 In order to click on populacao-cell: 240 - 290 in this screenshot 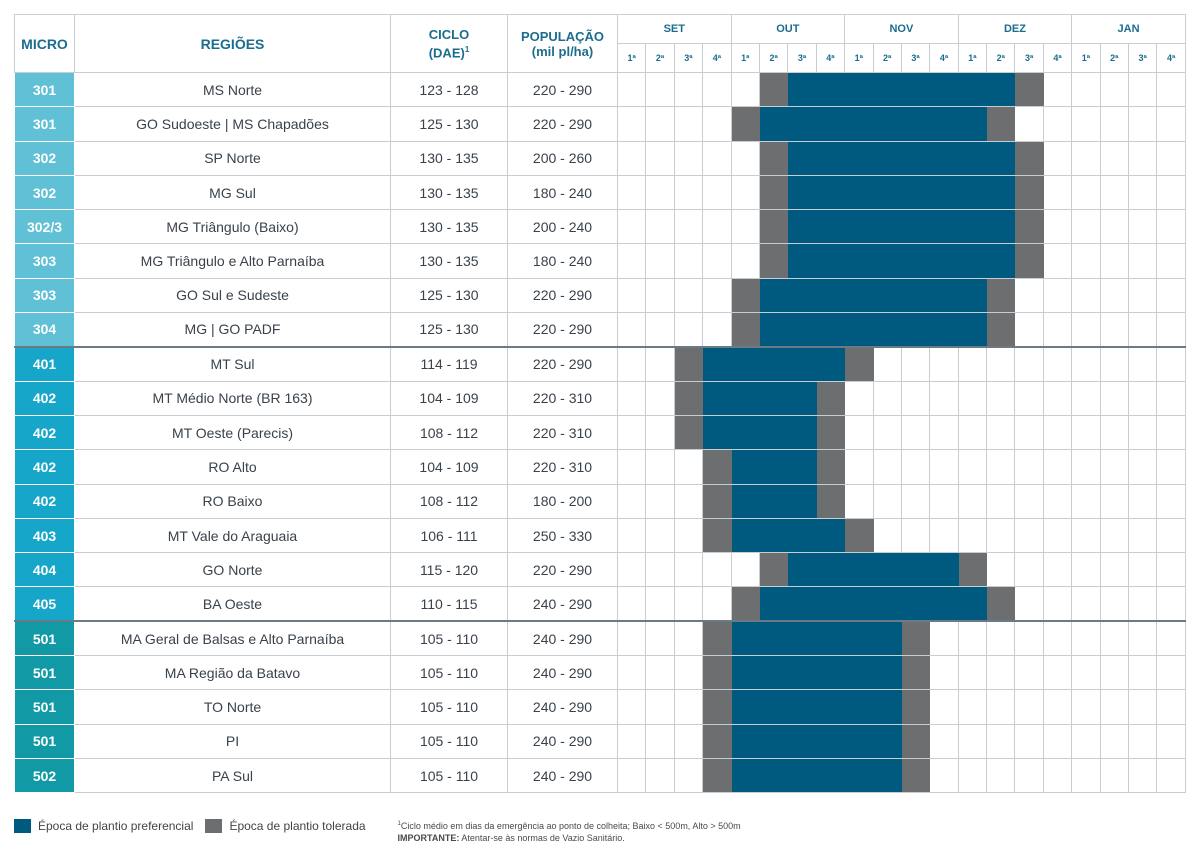, I will do `click(562, 638)`.